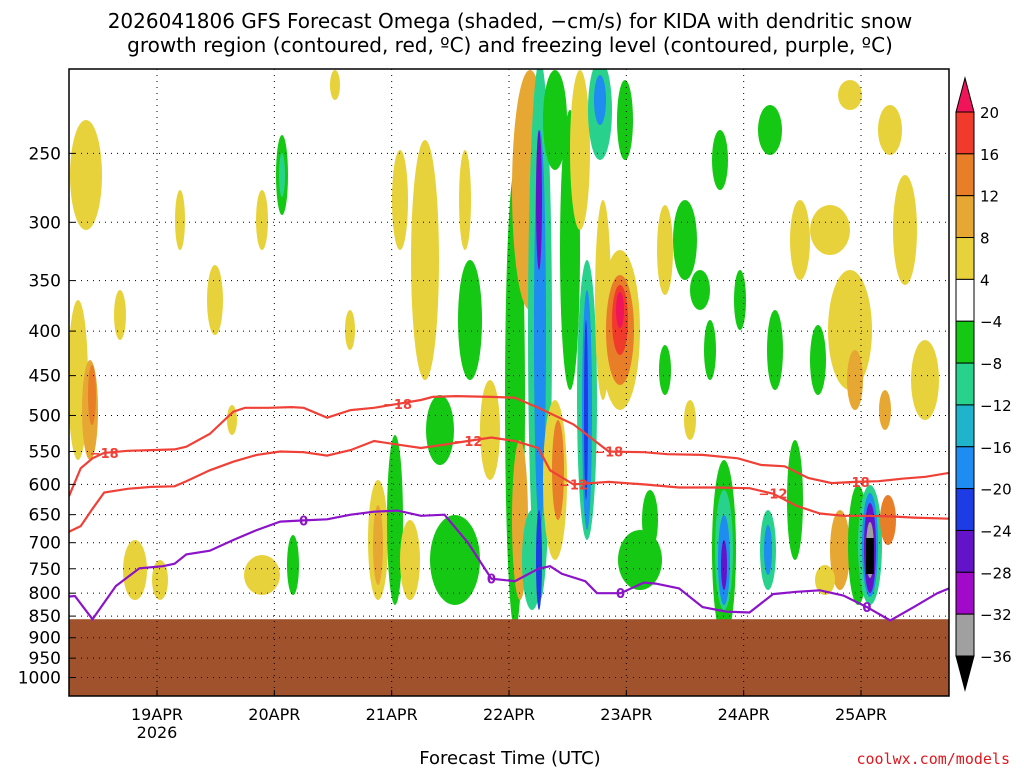 Image resolution: width=1024 pixels, height=768 pixels. I want to click on x-axis-title: Forecast Time (UTC), so click(509, 758).